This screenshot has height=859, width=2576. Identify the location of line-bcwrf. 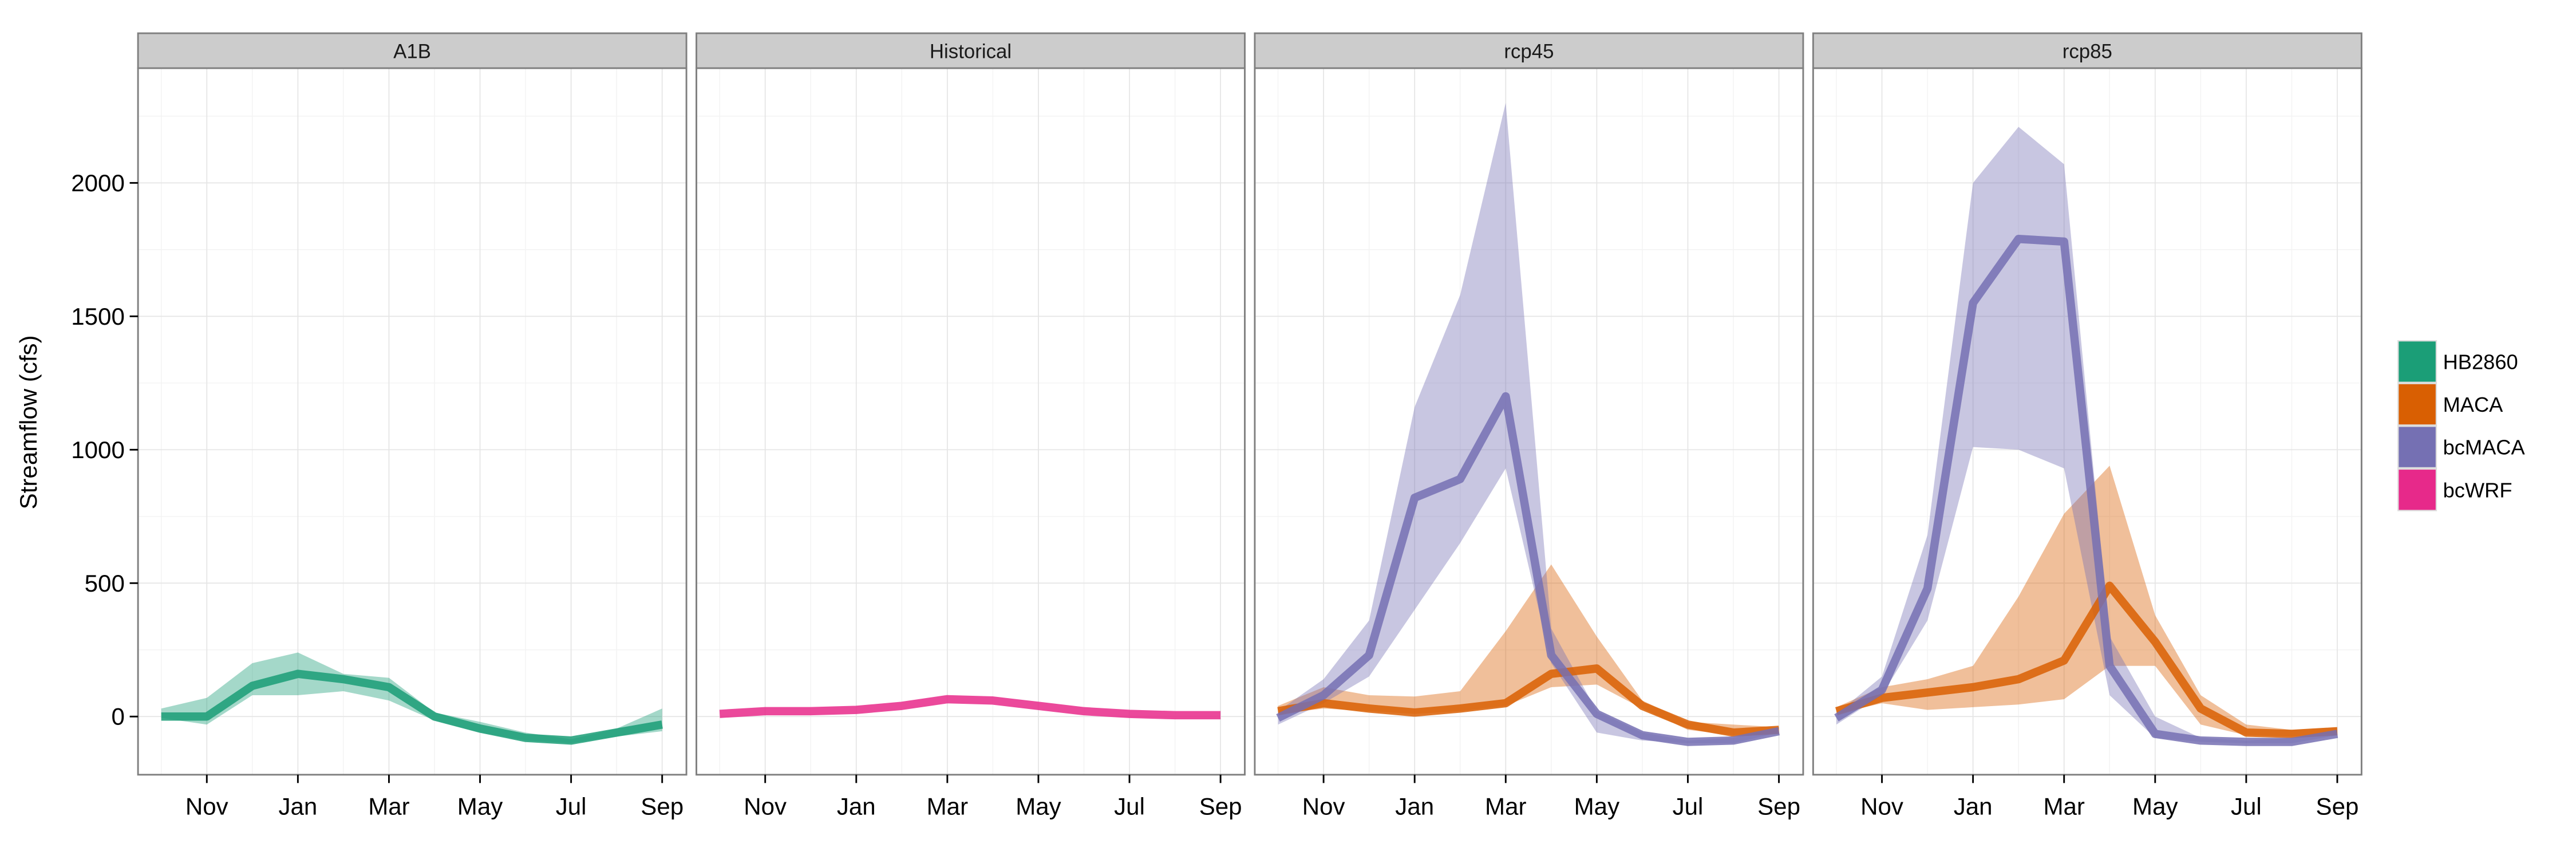
(970, 707).